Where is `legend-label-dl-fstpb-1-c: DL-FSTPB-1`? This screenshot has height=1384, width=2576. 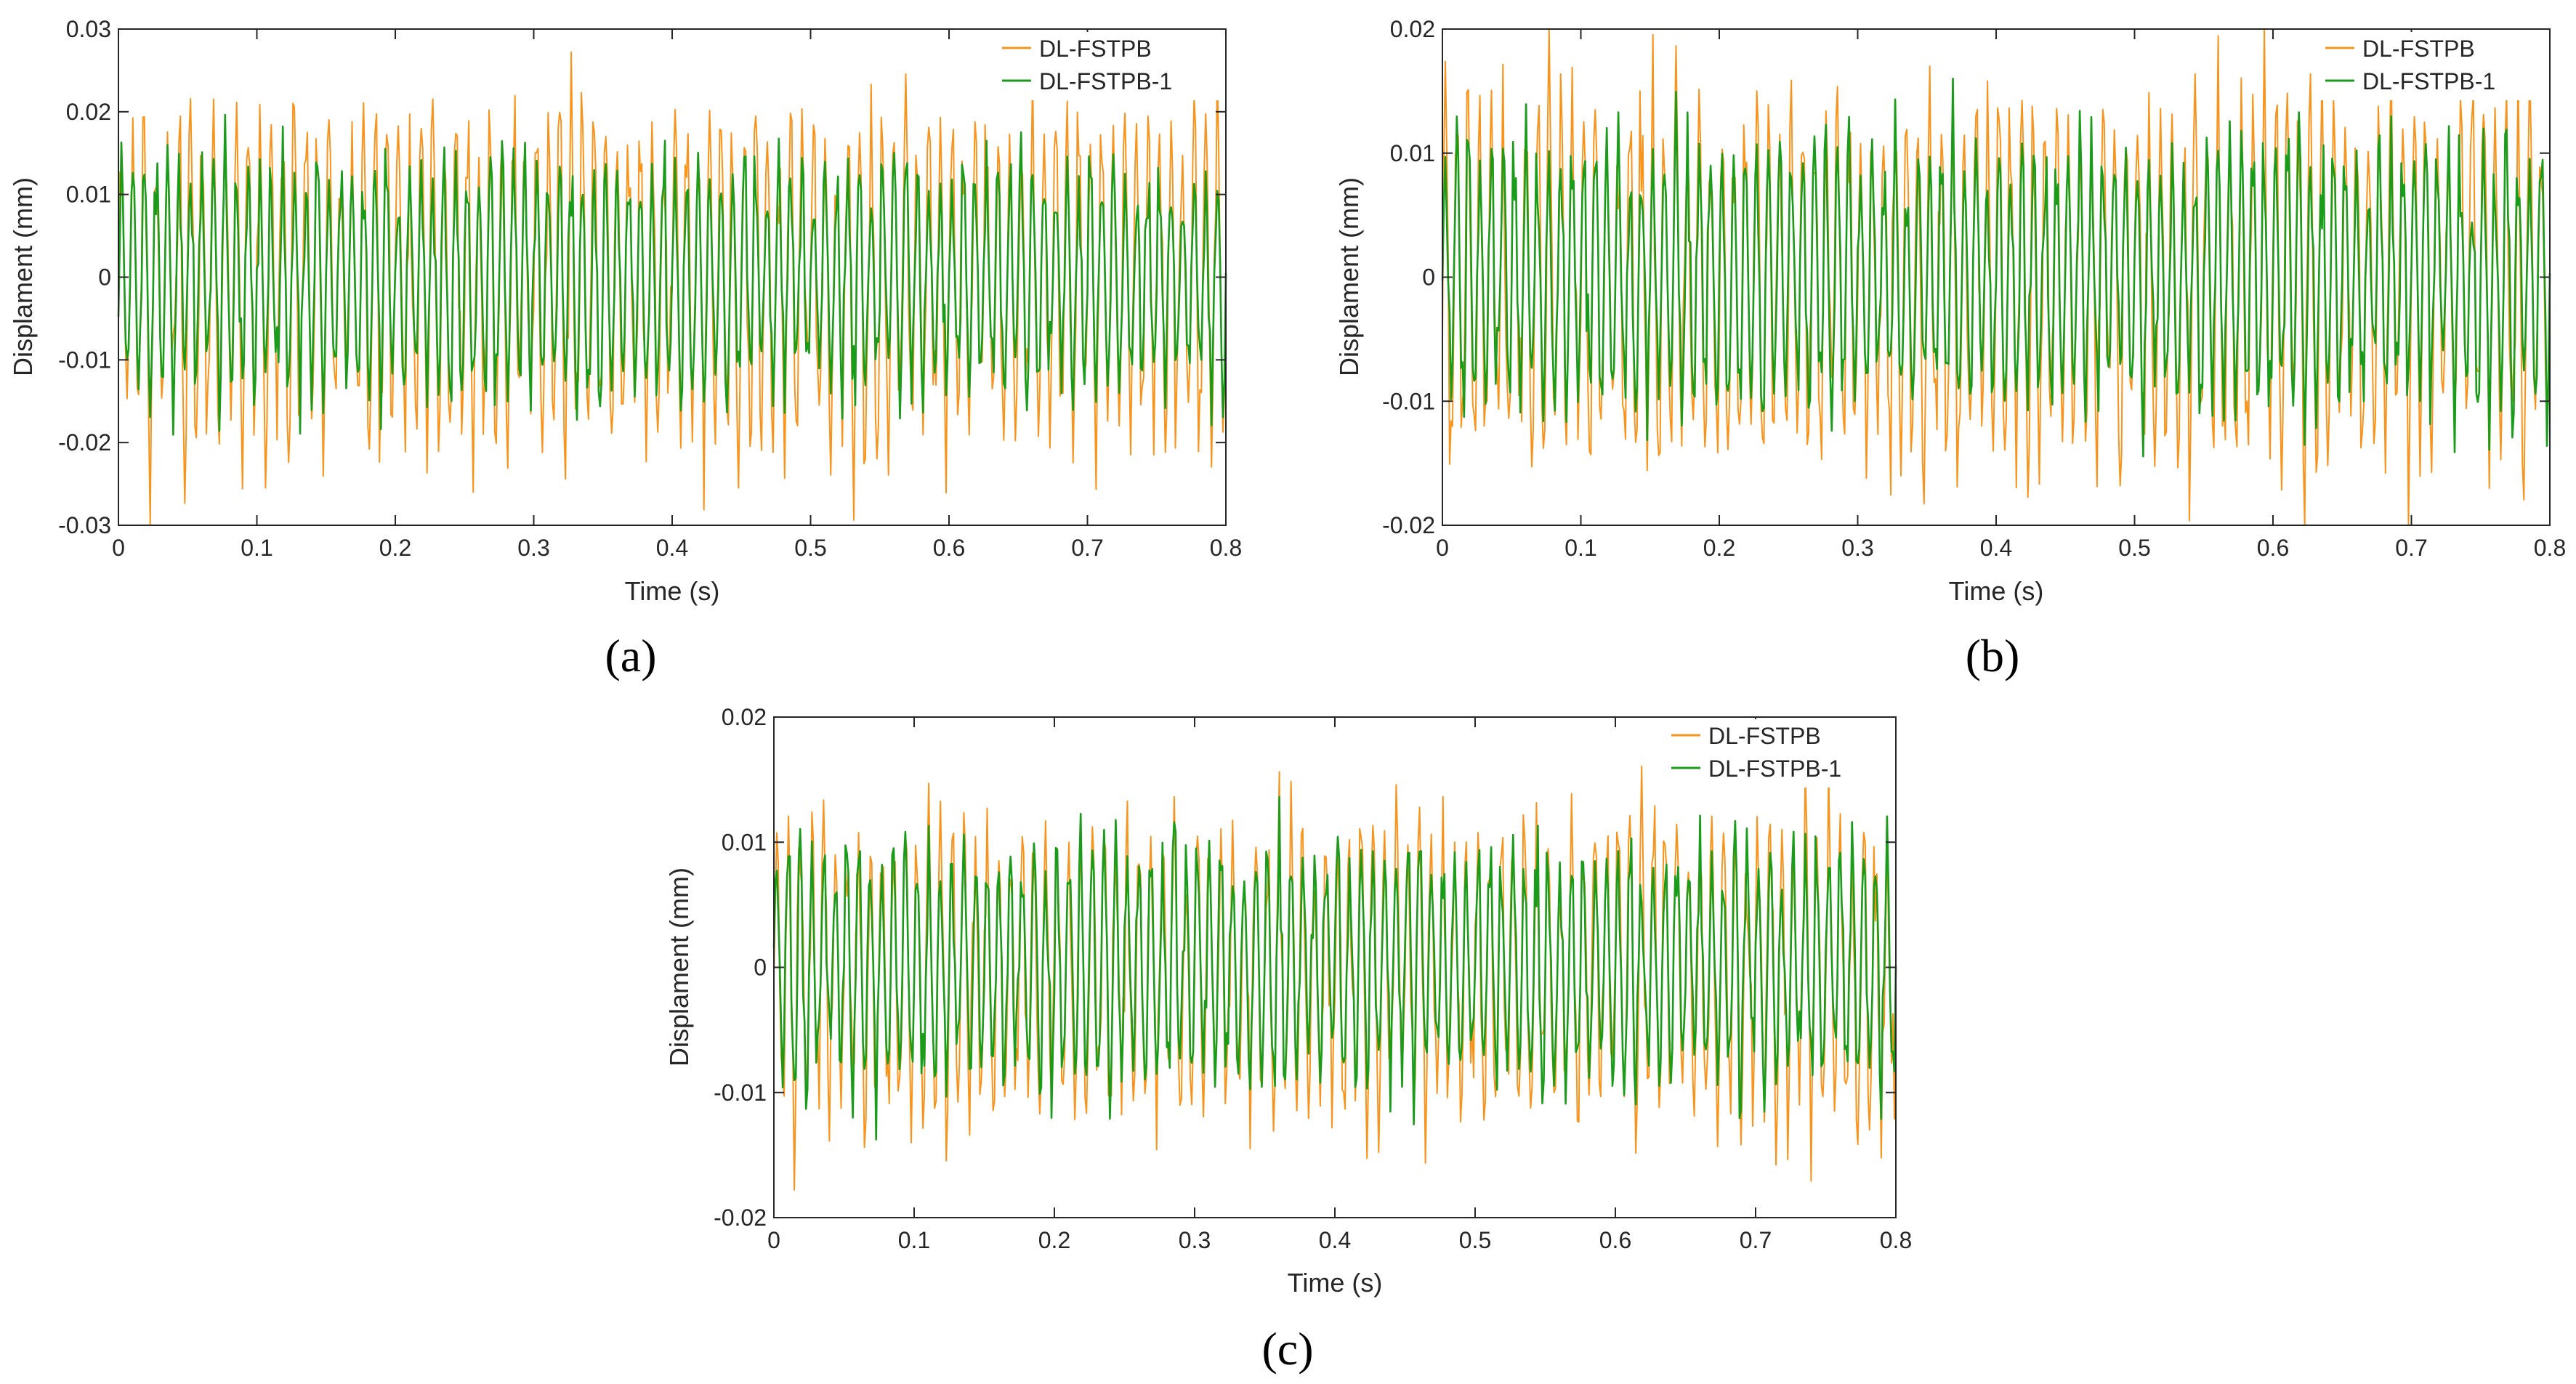 legend-label-dl-fstpb-1-c: DL-FSTPB-1 is located at coordinates (1774, 769).